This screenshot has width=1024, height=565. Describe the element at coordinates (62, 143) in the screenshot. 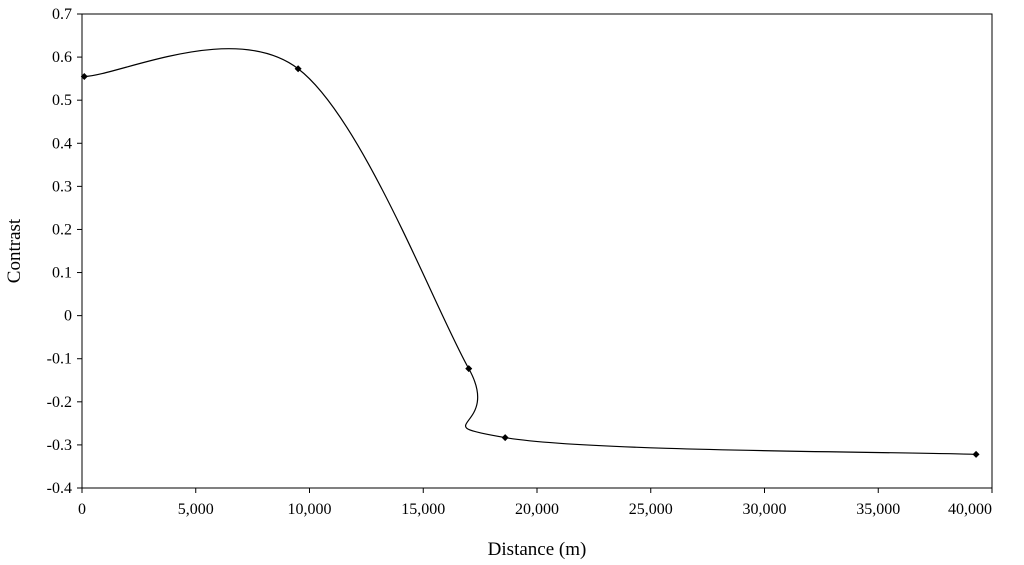

I see `y-tick-label: 0.4` at that location.